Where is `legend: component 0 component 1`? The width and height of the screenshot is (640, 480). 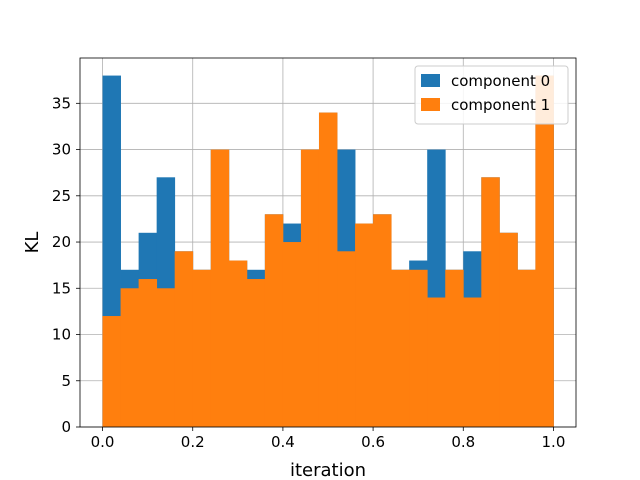 legend: component 0 component 1 is located at coordinates (491, 95).